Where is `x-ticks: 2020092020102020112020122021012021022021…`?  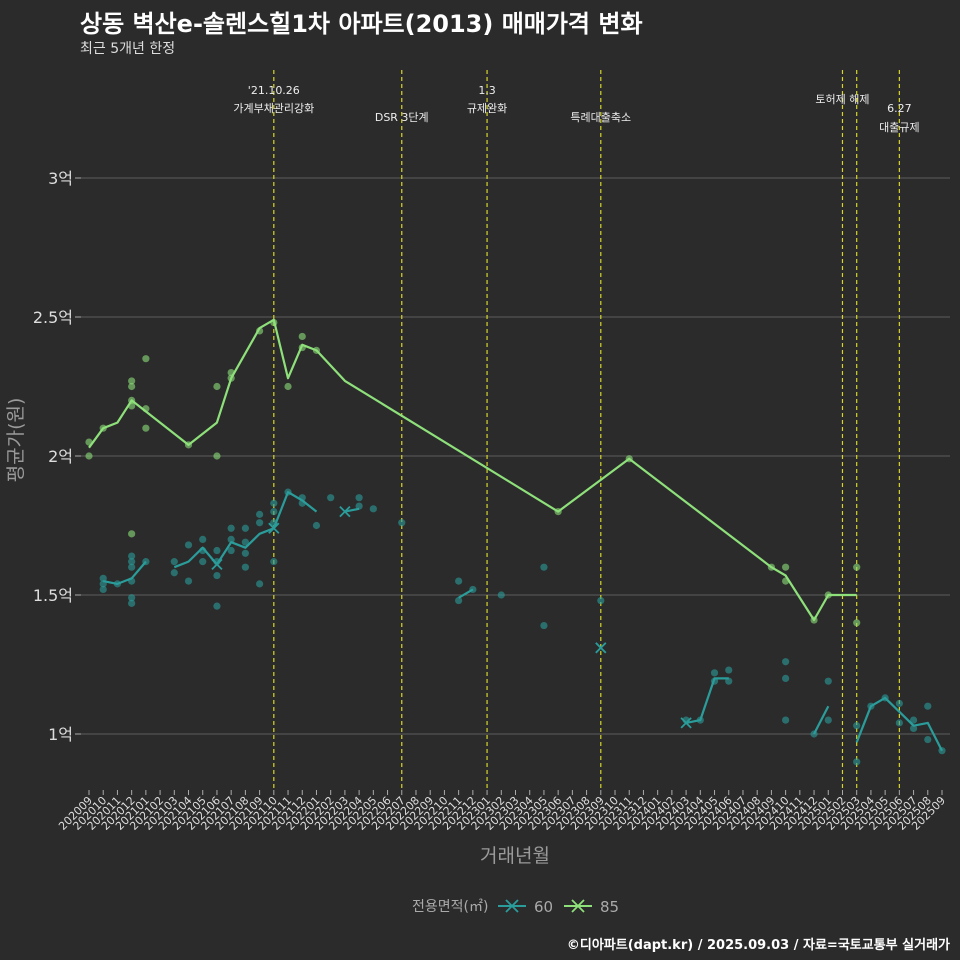 x-ticks: 2020092020102020112020122021012021022021… is located at coordinates (502, 811).